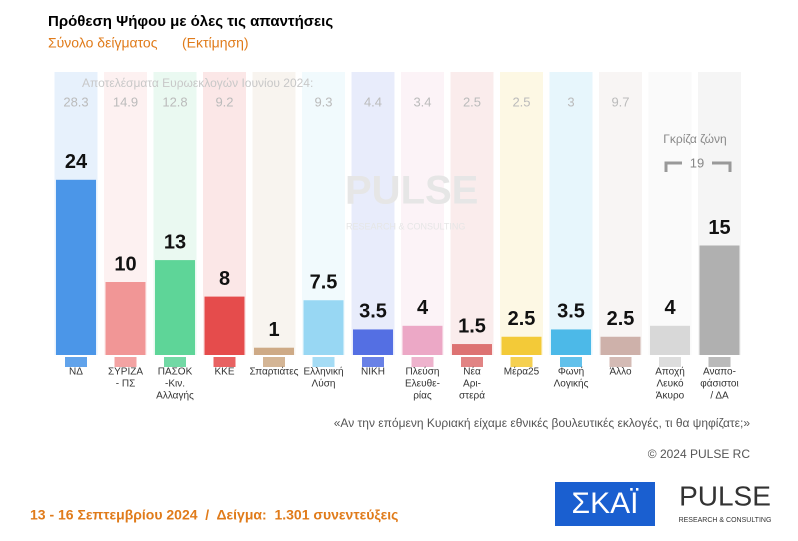  I want to click on value-label: 13, so click(175, 242).